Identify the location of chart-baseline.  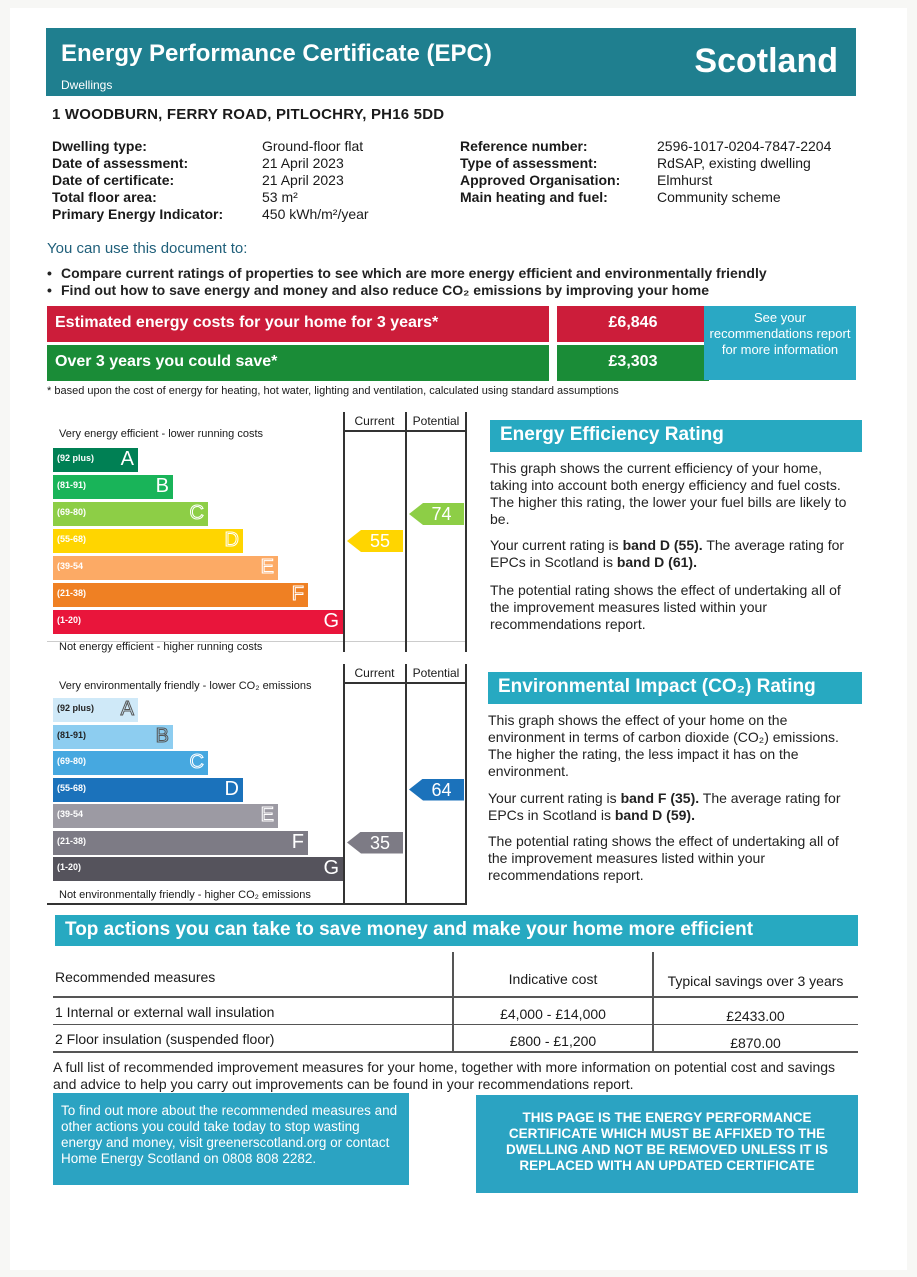
(257, 904).